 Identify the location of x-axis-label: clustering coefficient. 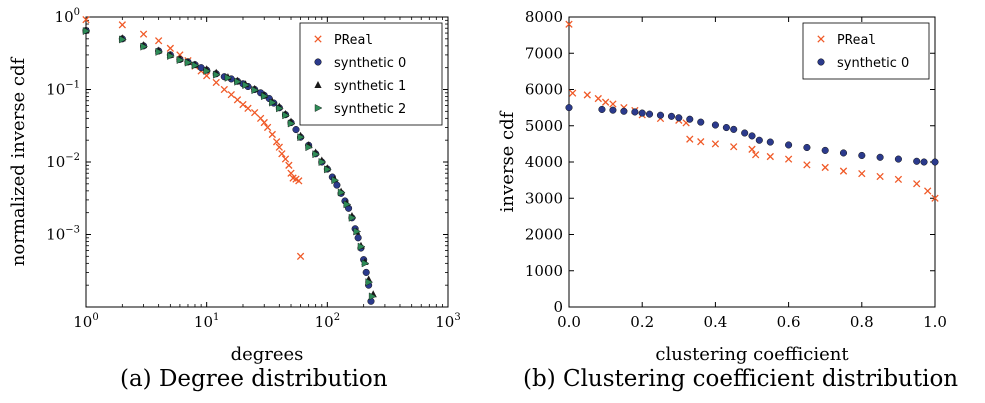
(752, 354).